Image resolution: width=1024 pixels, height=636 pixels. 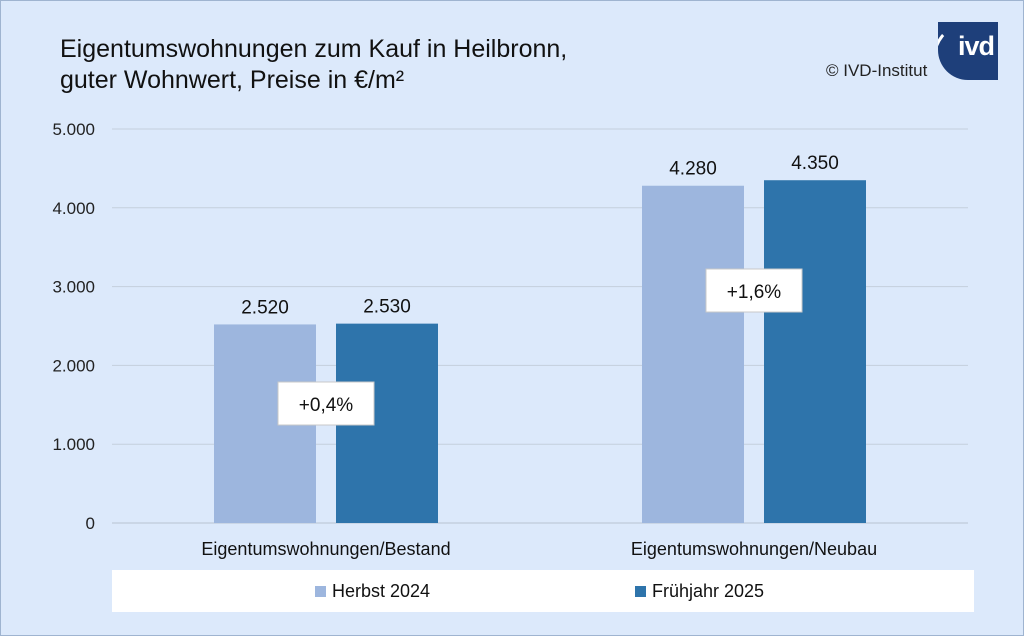 What do you see at coordinates (265, 307) in the screenshot?
I see `data-label: 2.520` at bounding box center [265, 307].